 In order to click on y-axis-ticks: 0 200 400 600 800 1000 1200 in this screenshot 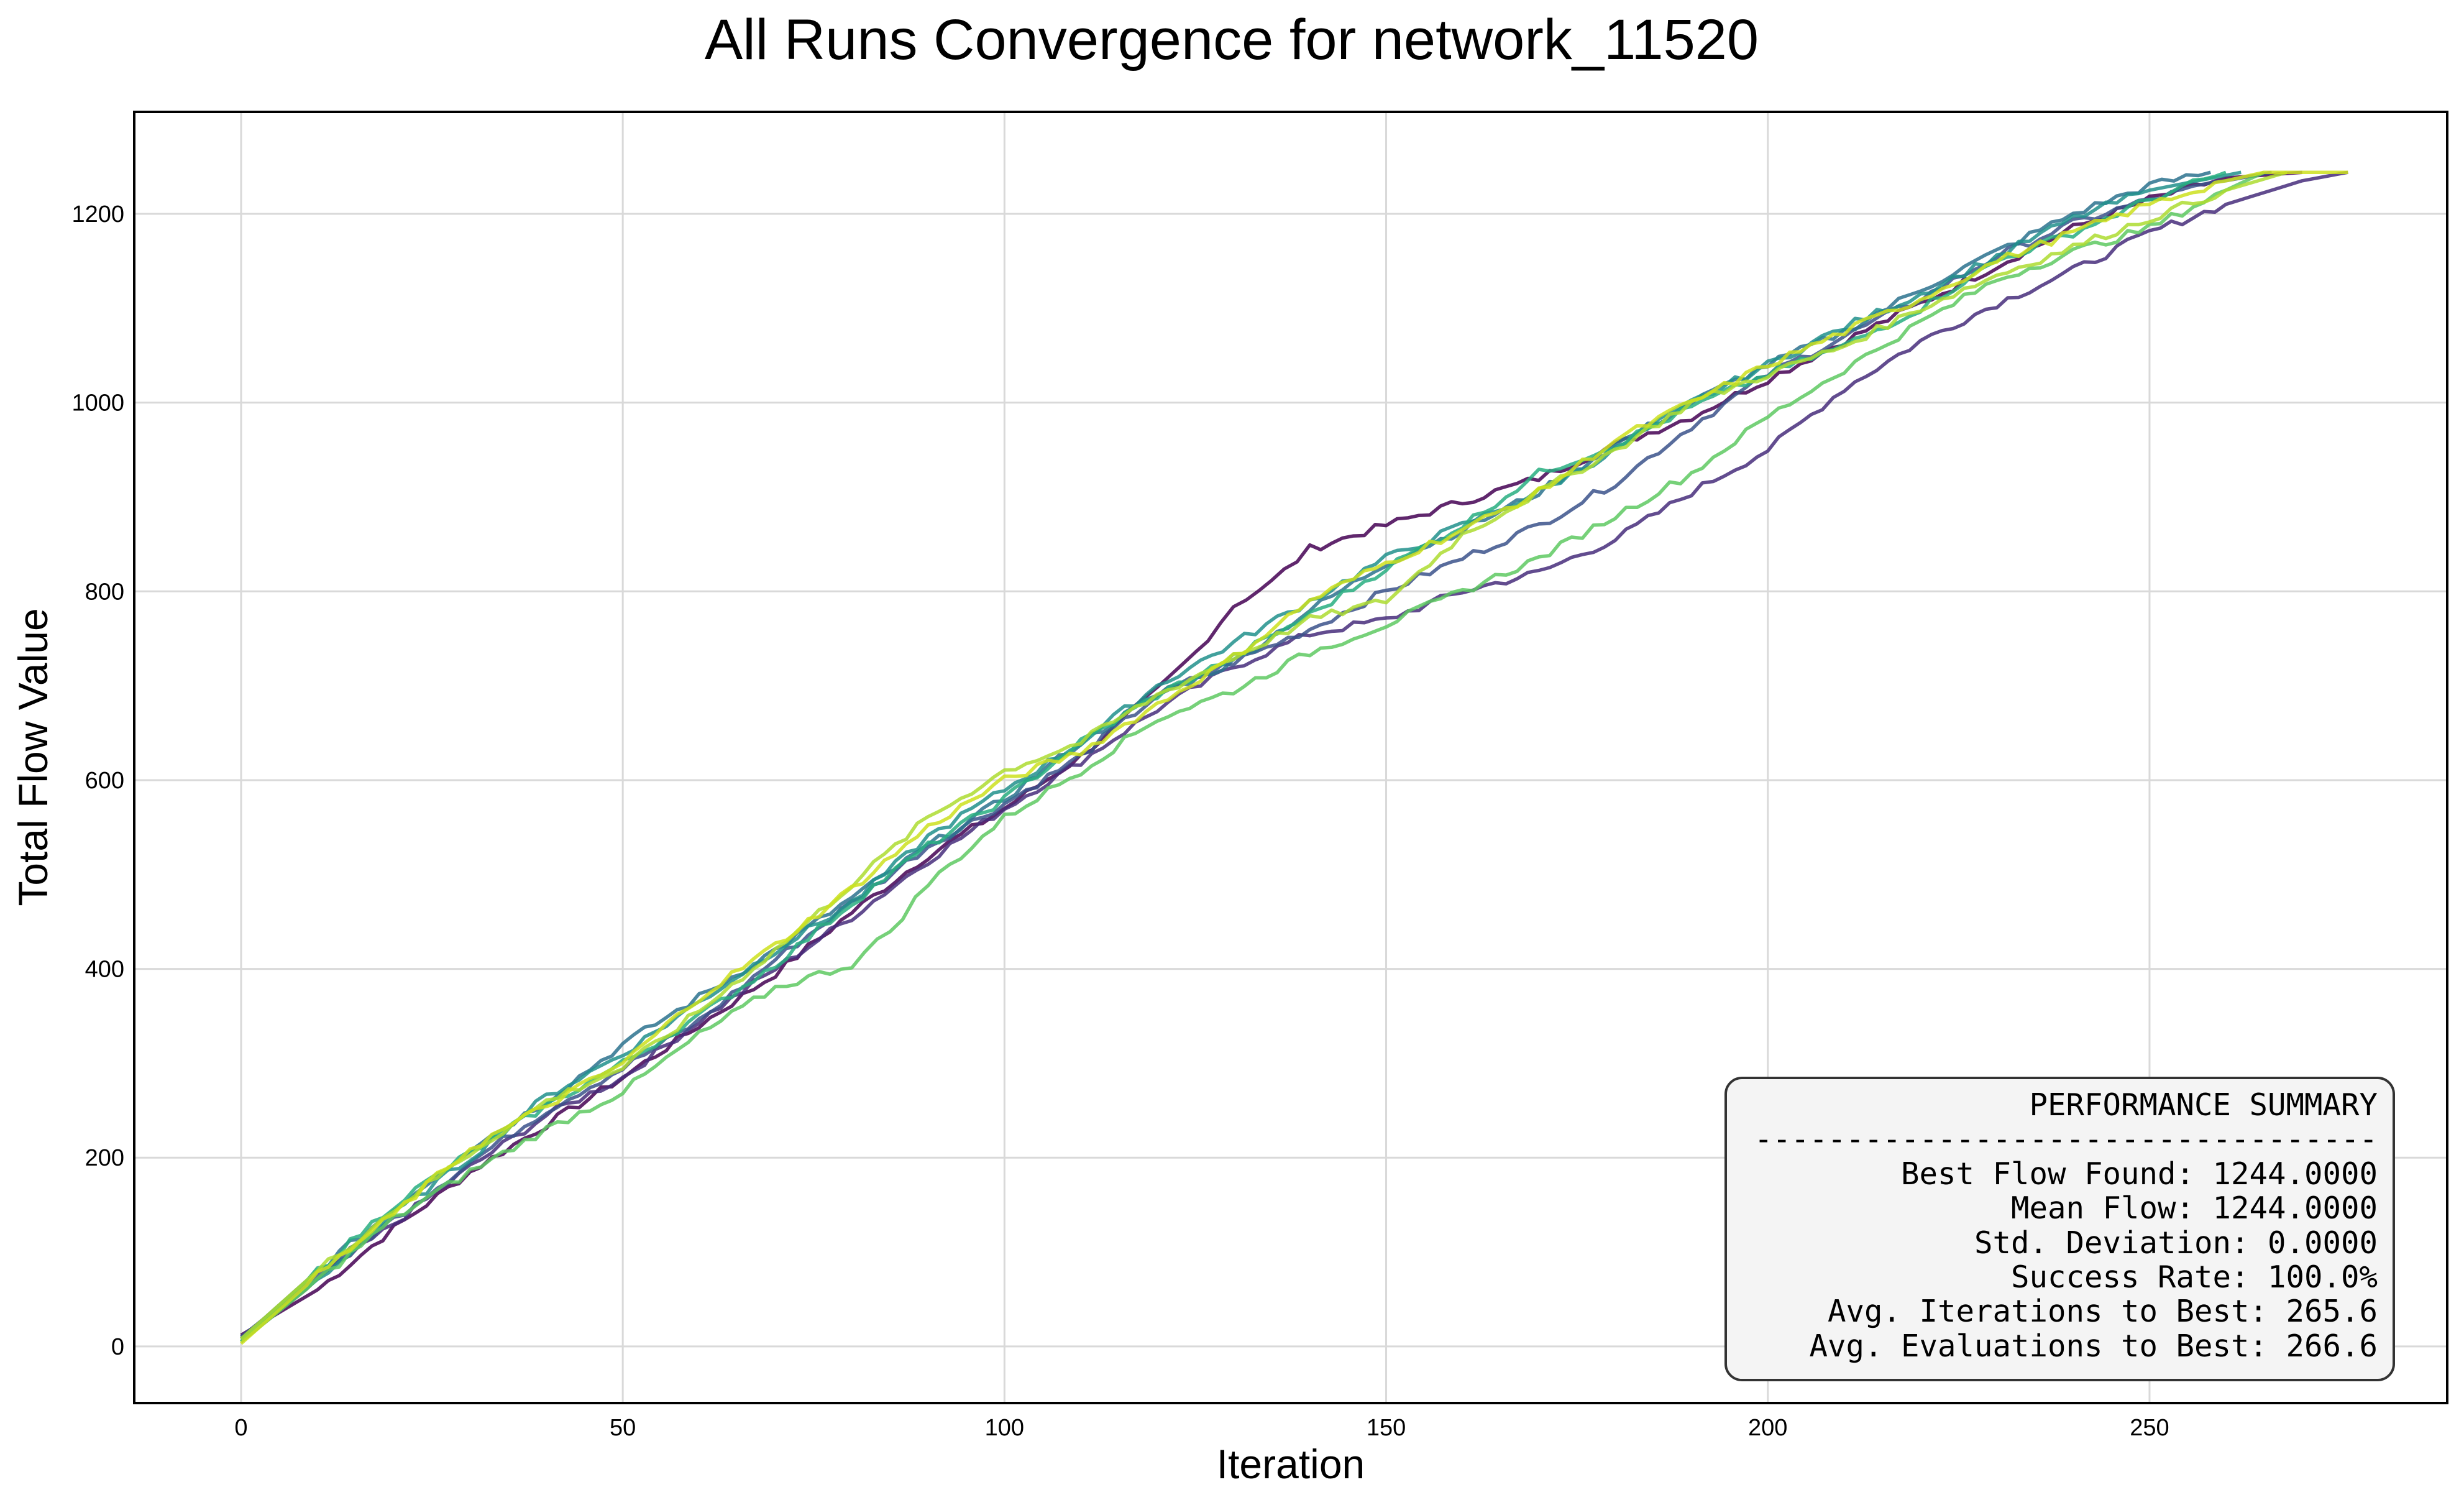, I will do `click(98, 780)`.